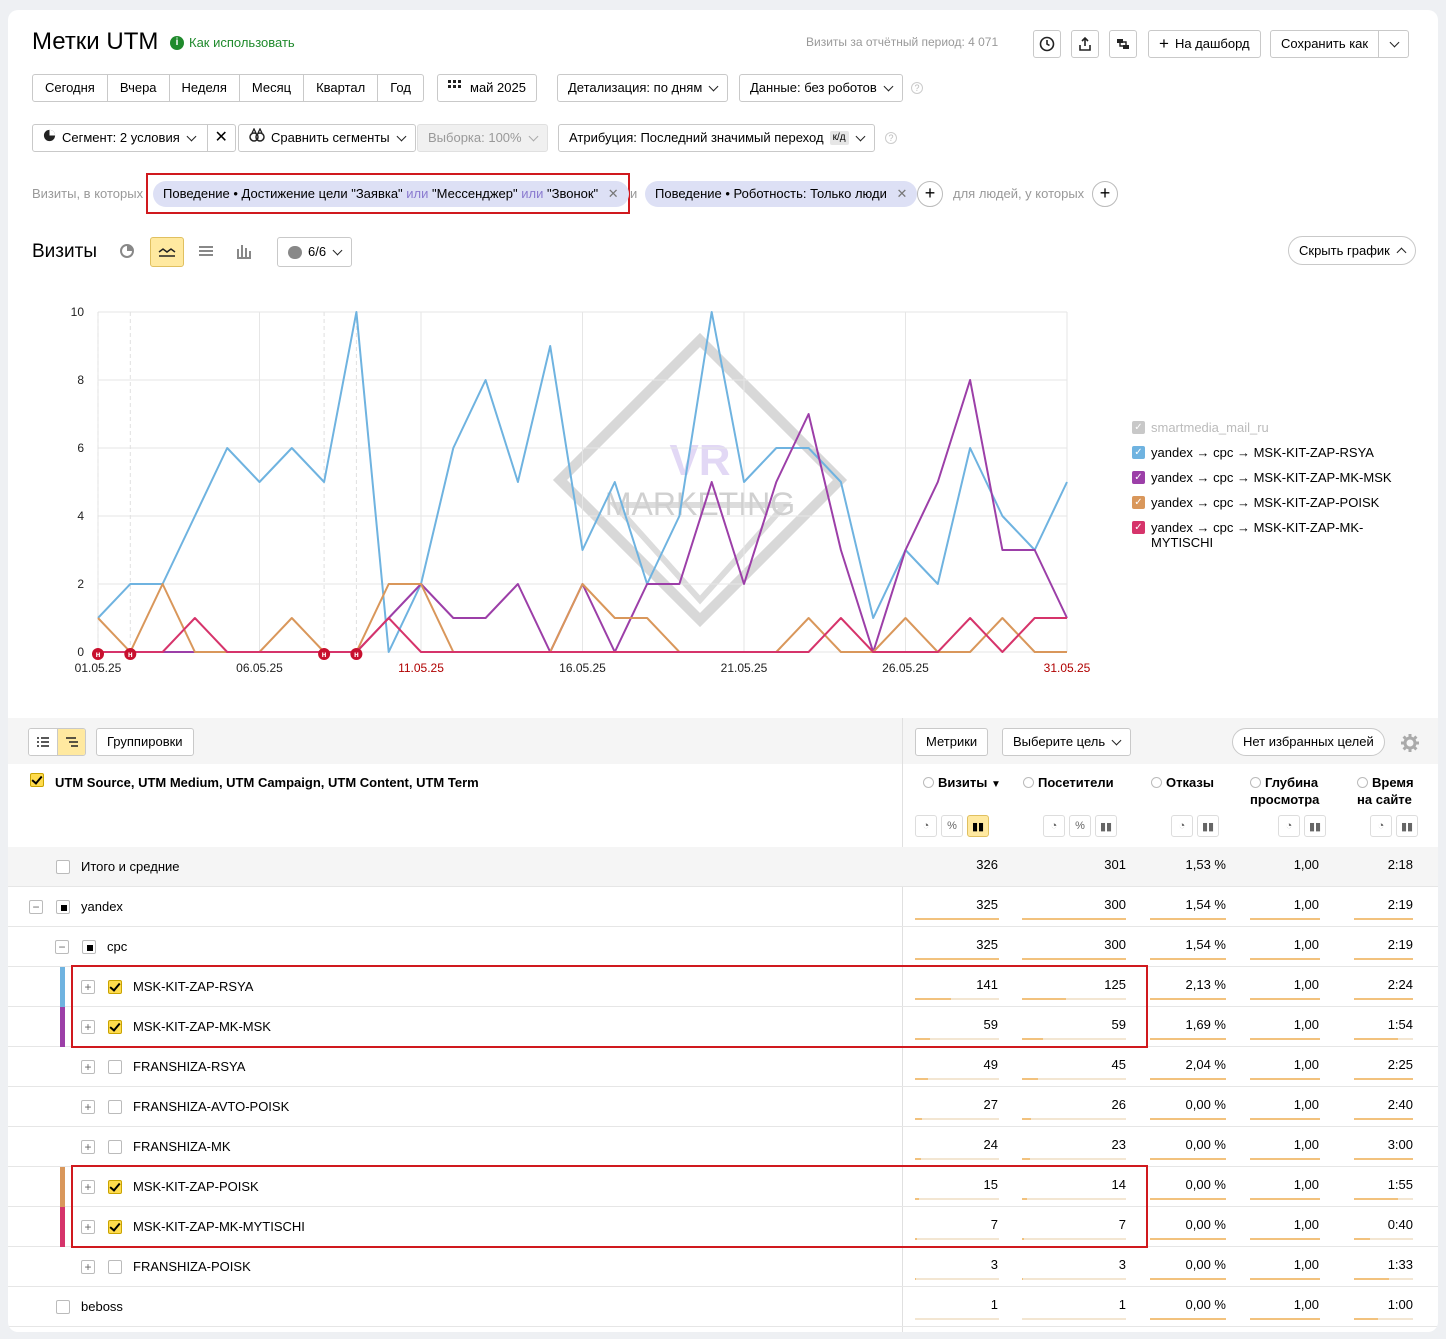  I want to click on groupings-button: Группировки, so click(145, 742).